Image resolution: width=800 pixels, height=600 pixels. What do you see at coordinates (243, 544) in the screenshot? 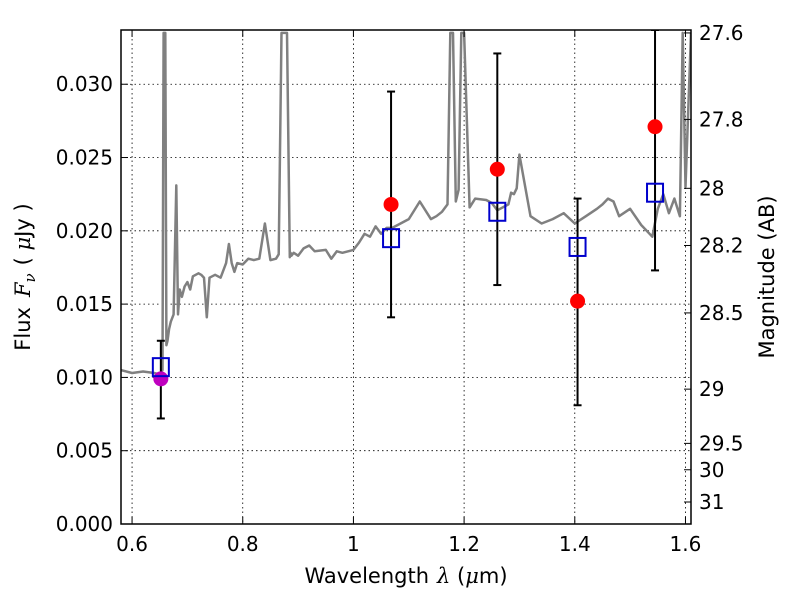
I see `x-tick-label: 0.8` at bounding box center [243, 544].